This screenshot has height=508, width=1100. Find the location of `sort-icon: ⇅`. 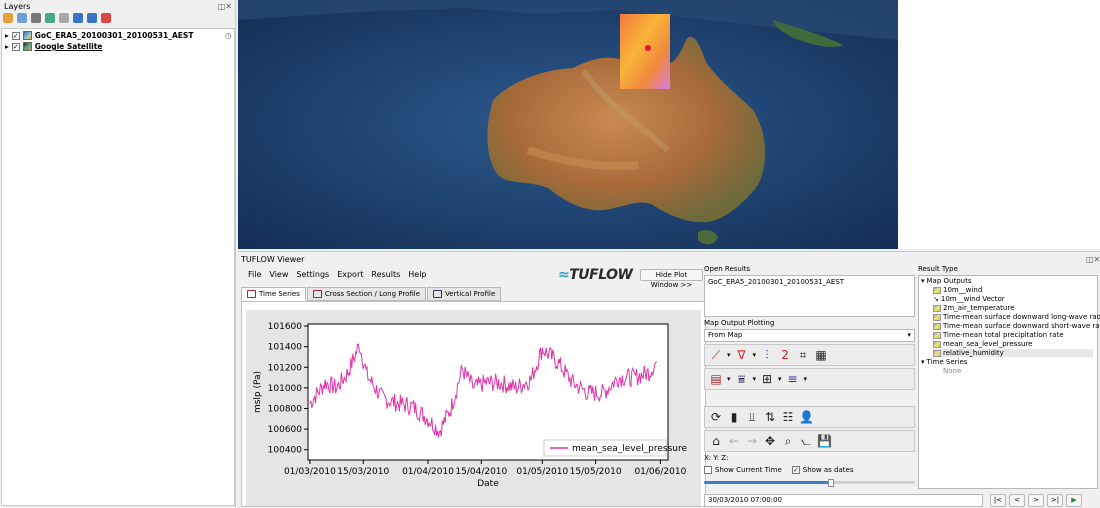

sort-icon: ⇅ is located at coordinates (770, 417).